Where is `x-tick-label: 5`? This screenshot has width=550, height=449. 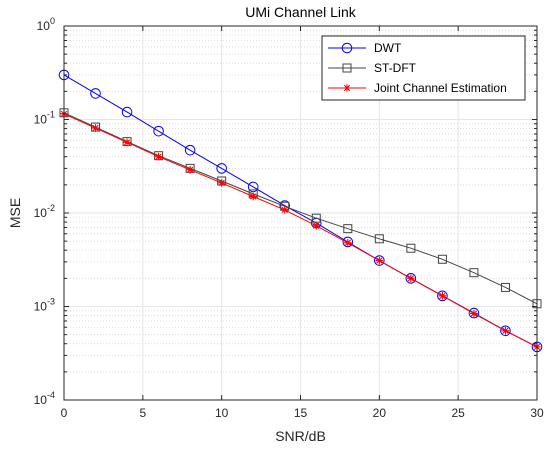
x-tick-label: 5 is located at coordinates (142, 413).